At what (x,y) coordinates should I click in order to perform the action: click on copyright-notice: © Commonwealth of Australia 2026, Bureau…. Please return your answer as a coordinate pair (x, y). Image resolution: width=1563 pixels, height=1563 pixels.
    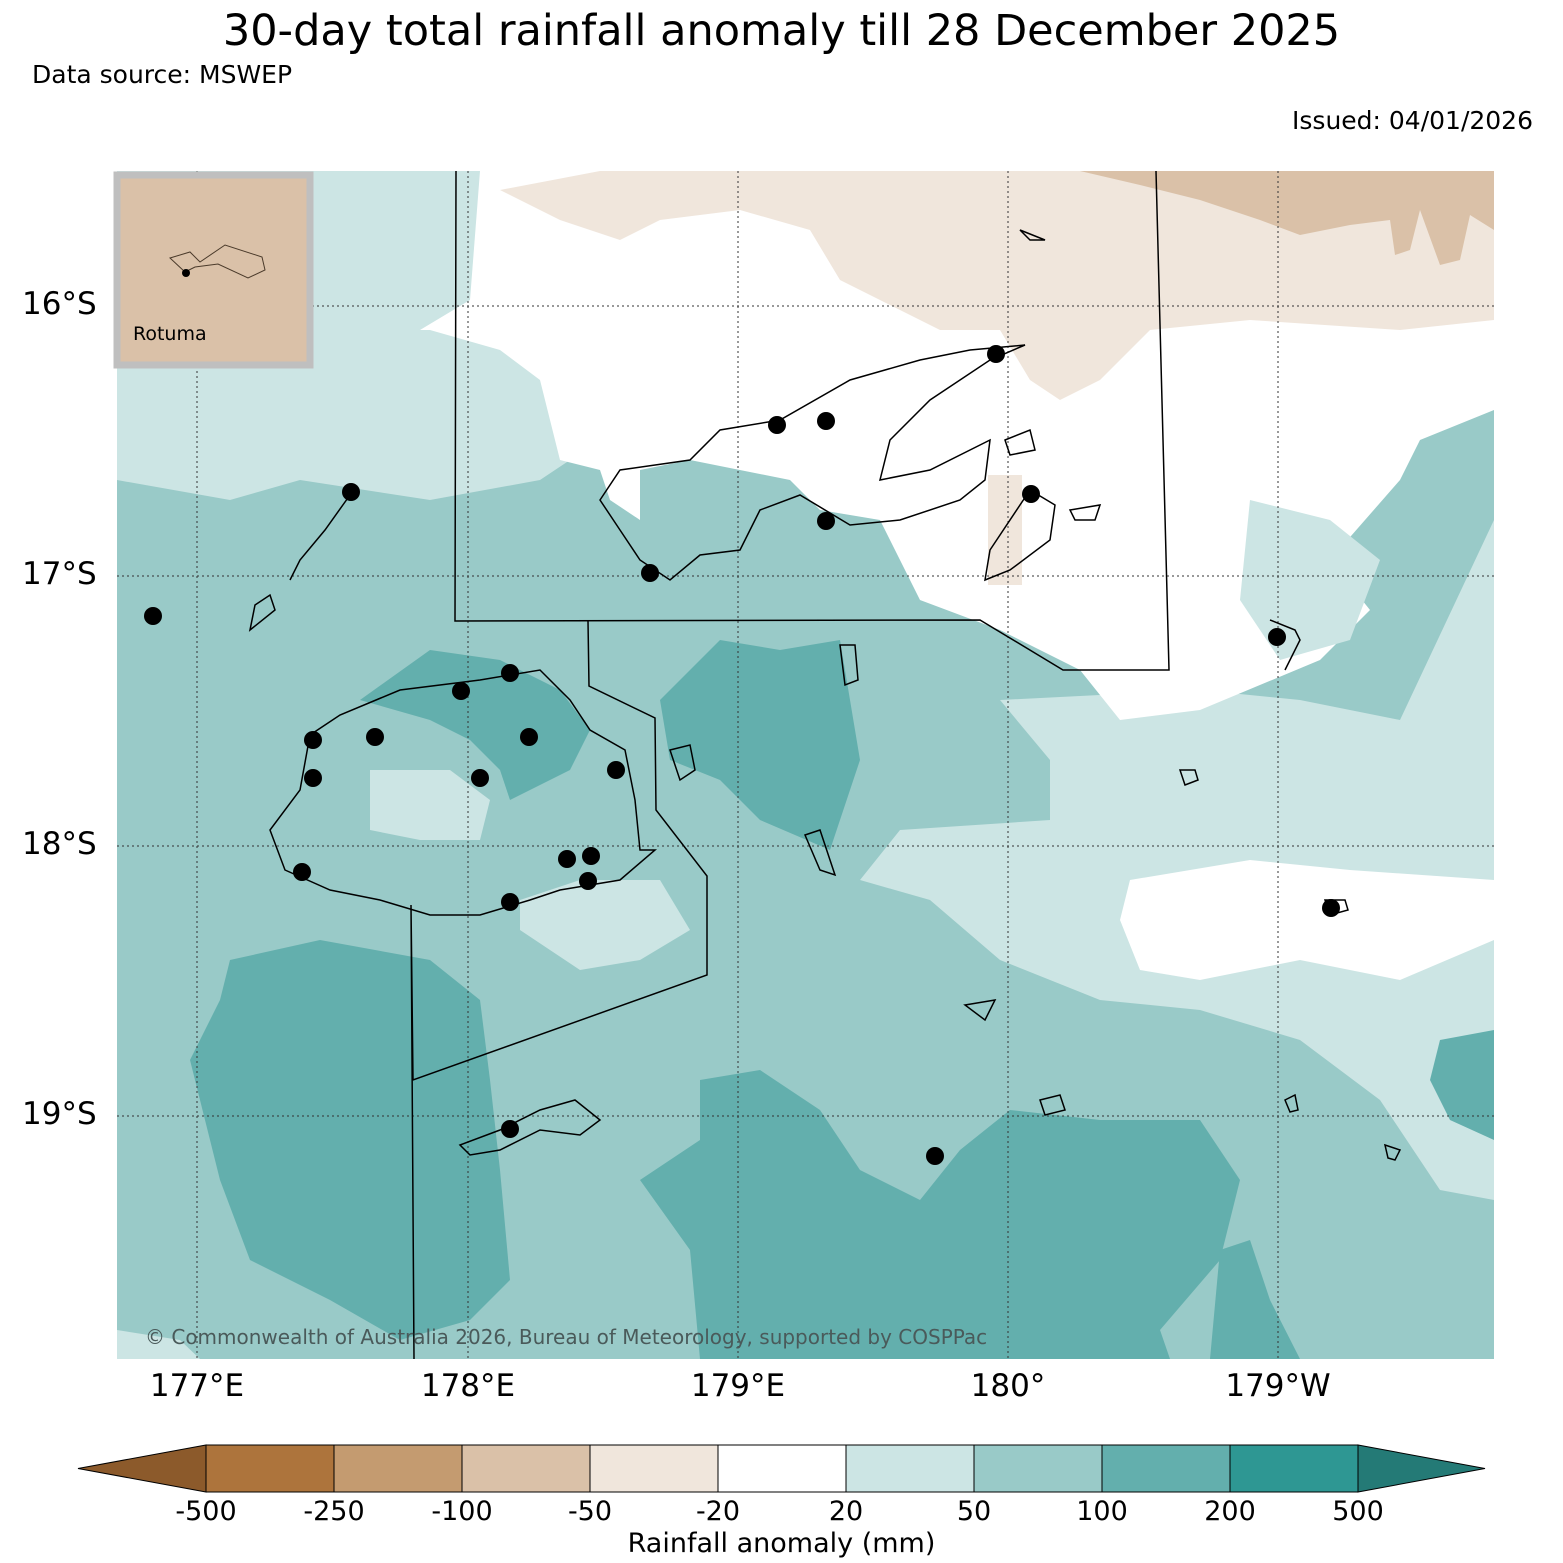
    Looking at the image, I should click on (566, 1337).